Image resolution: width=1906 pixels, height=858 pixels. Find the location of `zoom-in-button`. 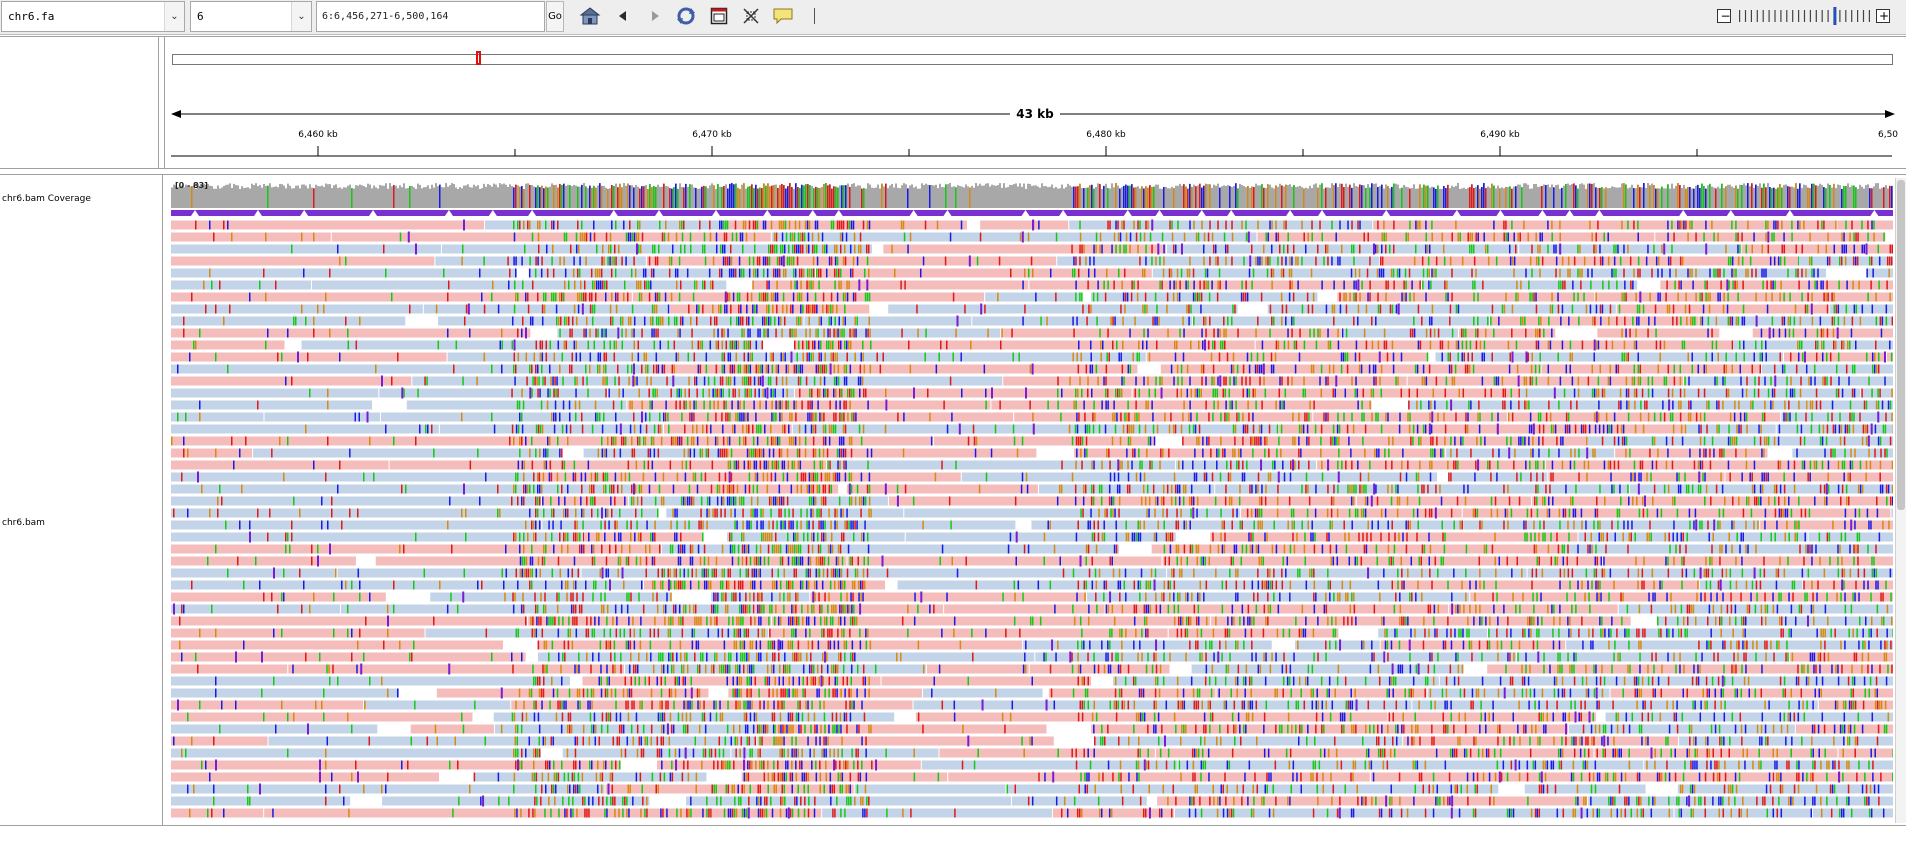

zoom-in-button is located at coordinates (1883, 16).